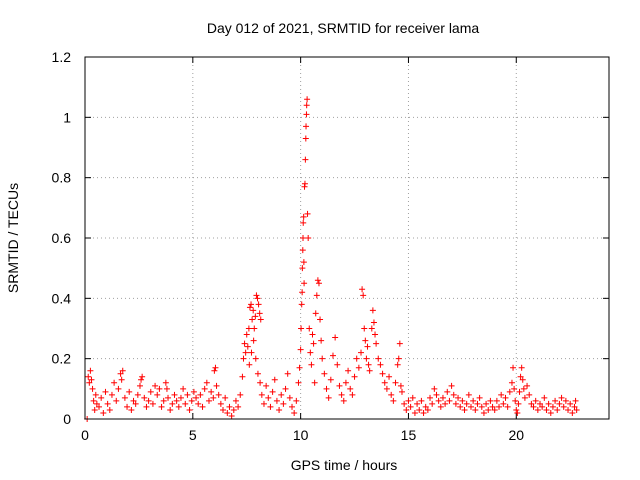 The height and width of the screenshot is (480, 640). I want to click on x-axis-label: GPS time / hours, so click(344, 465).